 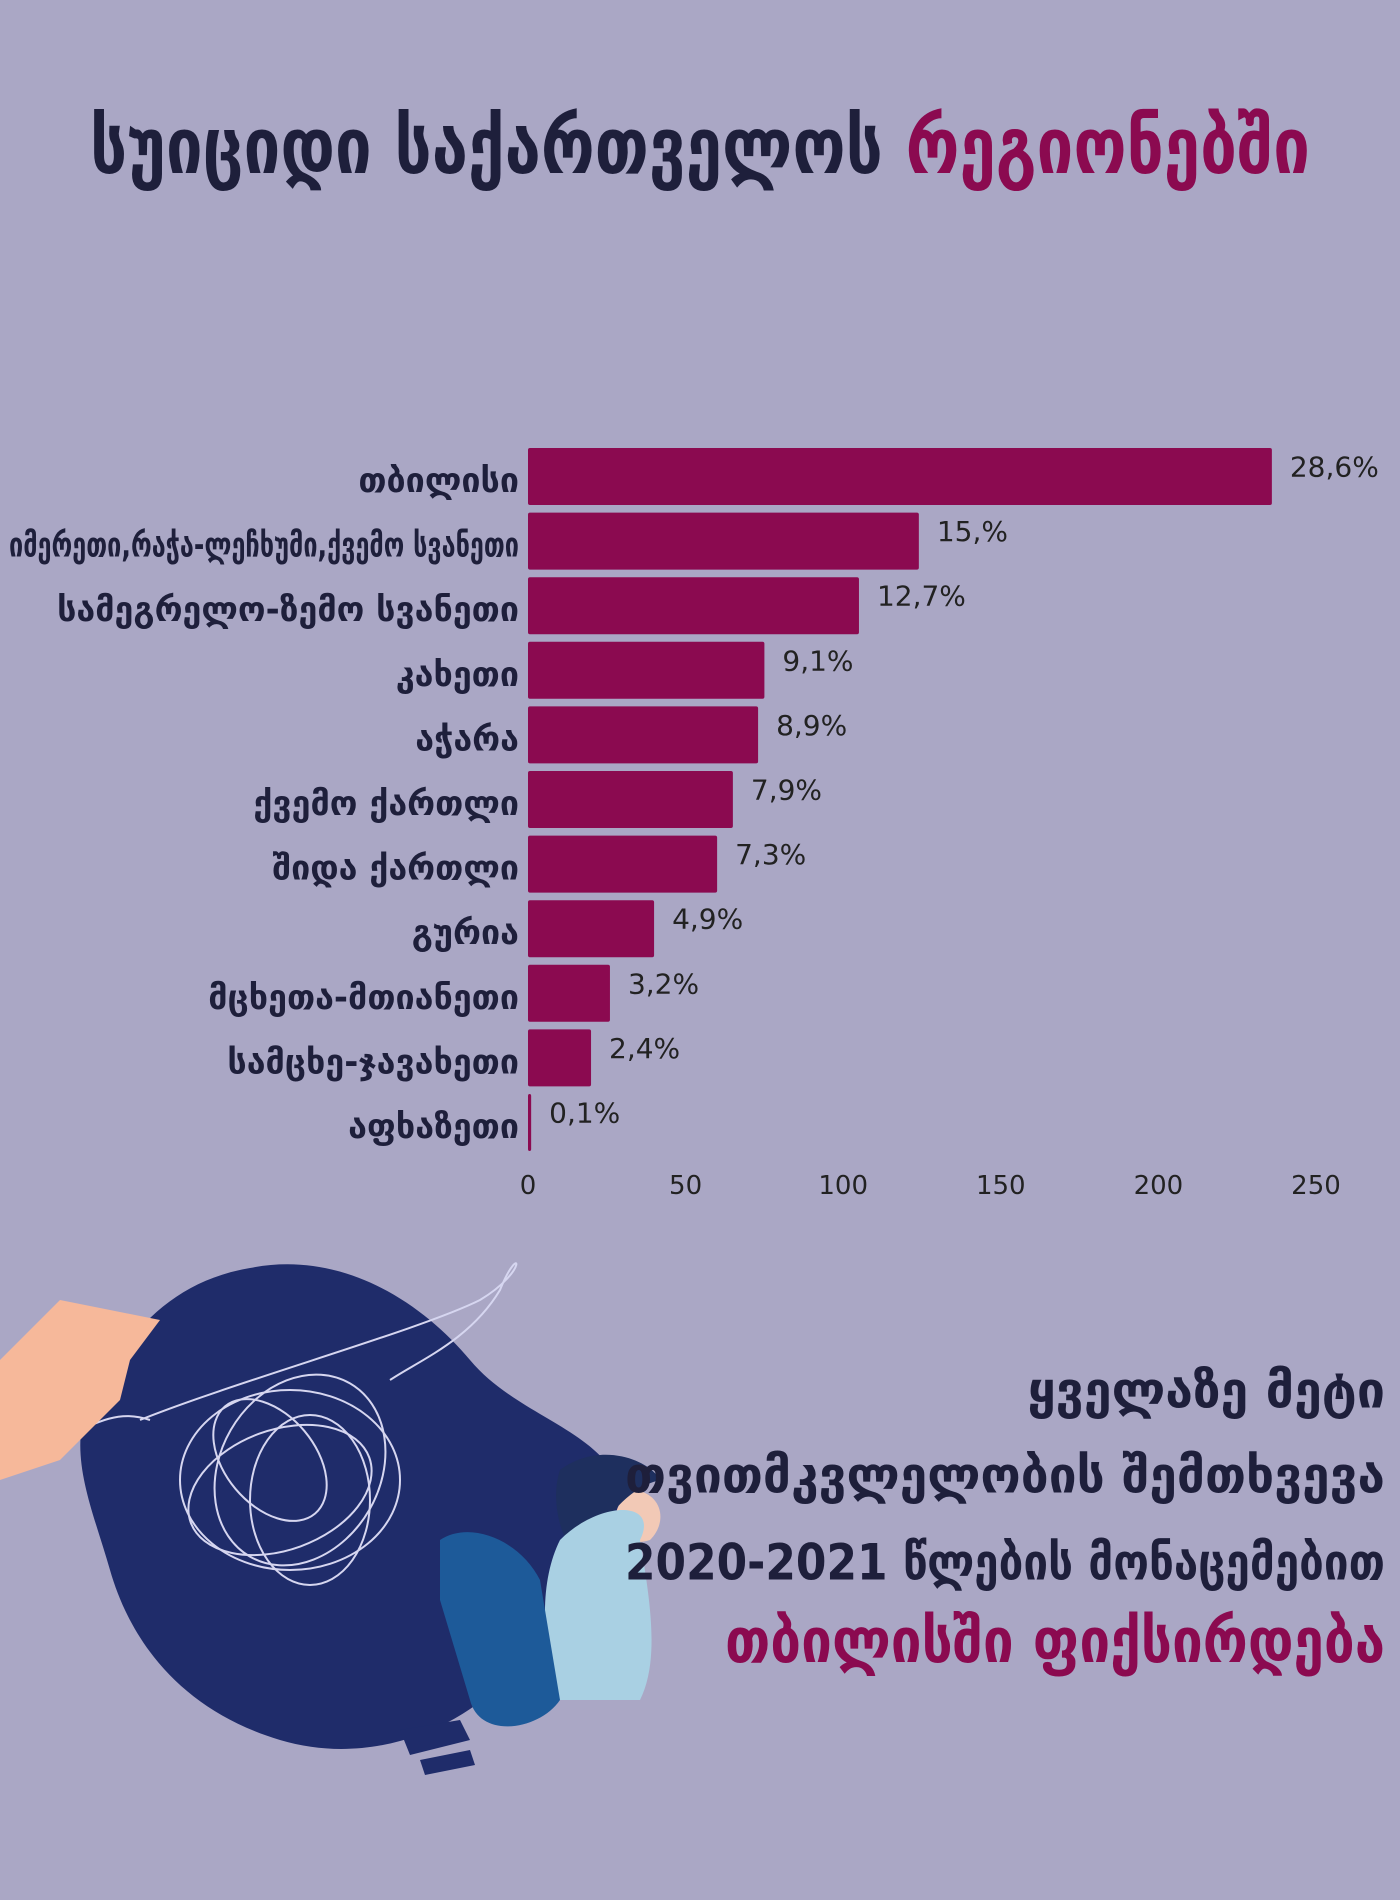 I want to click on value-label: 0,1%, so click(x=584, y=1113).